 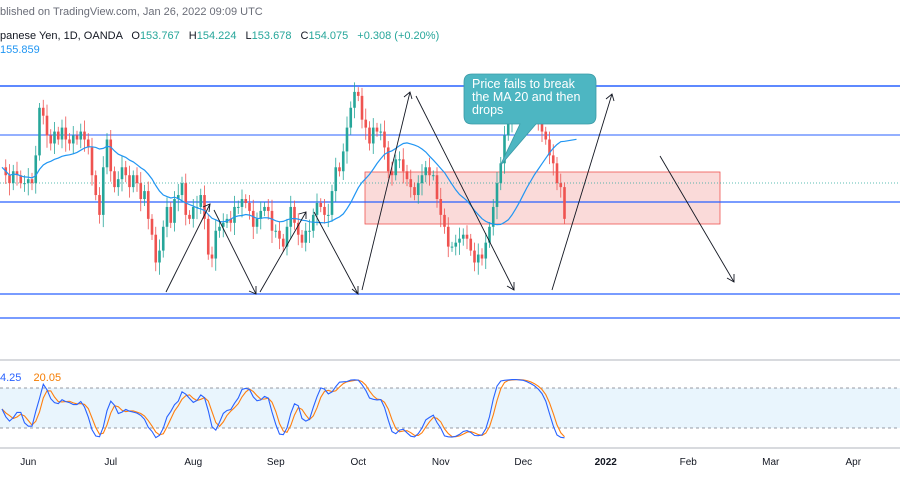 I want to click on x-tick-label: Aug, so click(x=193, y=462).